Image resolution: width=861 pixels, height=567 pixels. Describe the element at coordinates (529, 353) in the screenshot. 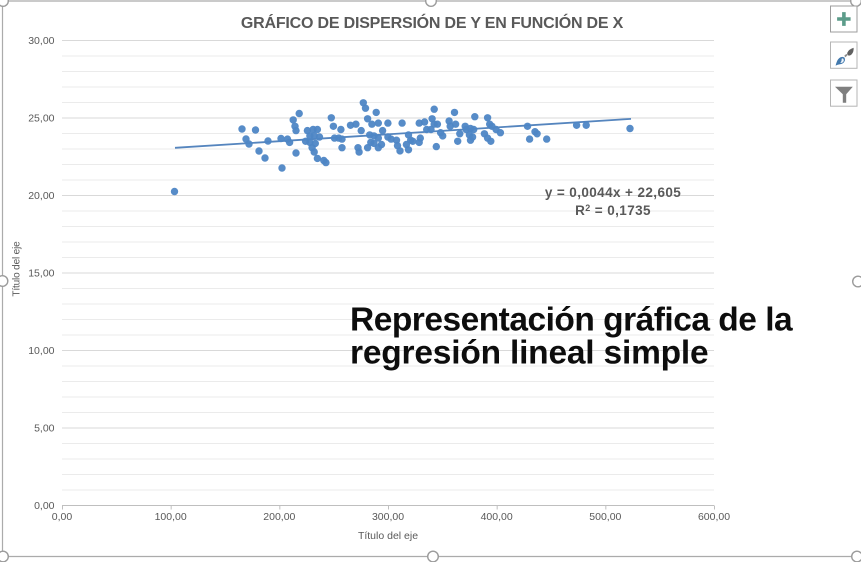

I see `svg-text: regresión lineal simple` at that location.